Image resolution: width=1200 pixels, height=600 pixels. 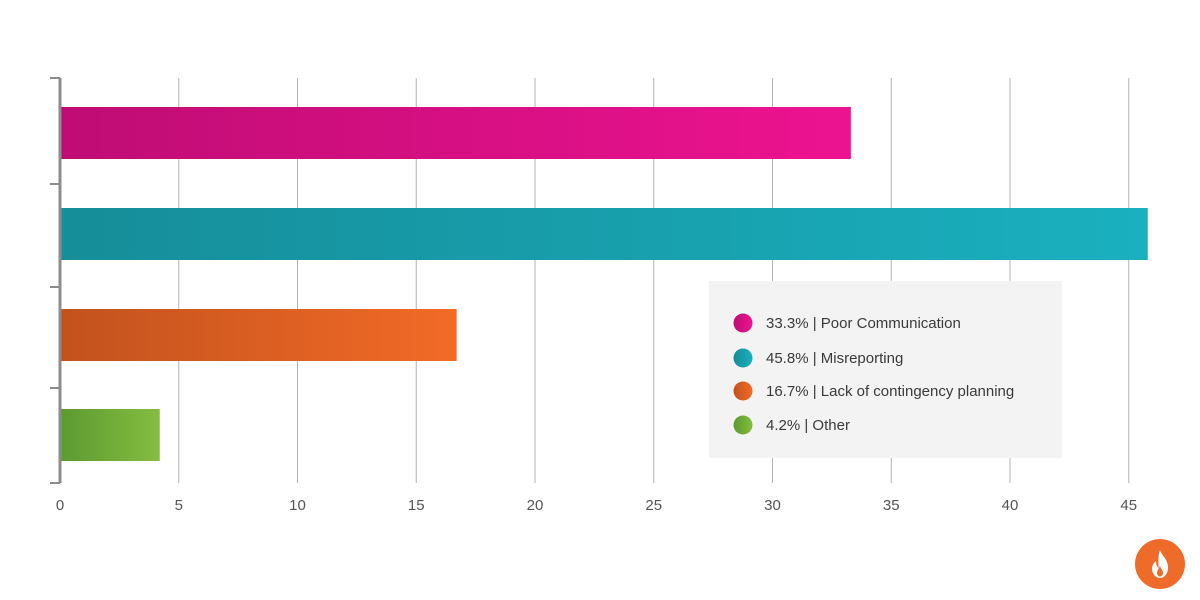 I want to click on x-tick-label-5: 5, so click(x=179, y=505).